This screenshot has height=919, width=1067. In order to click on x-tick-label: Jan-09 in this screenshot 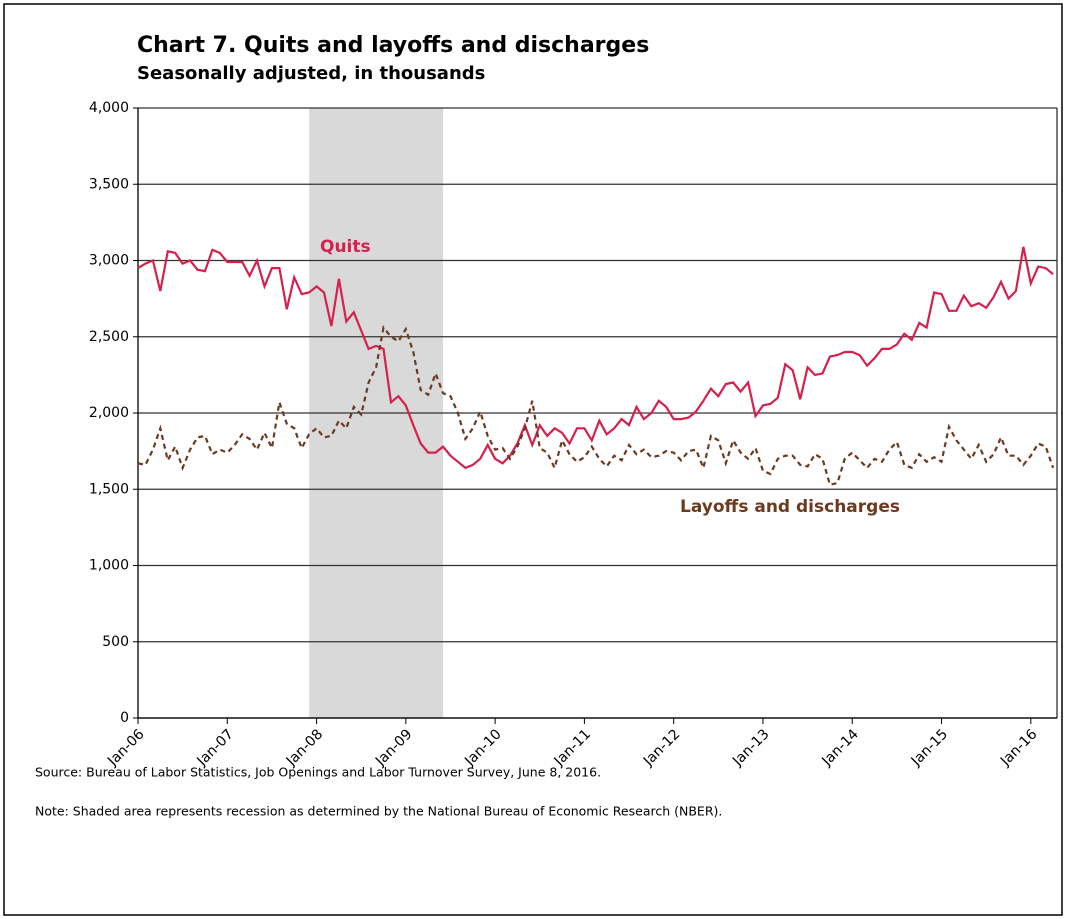, I will do `click(393, 747)`.